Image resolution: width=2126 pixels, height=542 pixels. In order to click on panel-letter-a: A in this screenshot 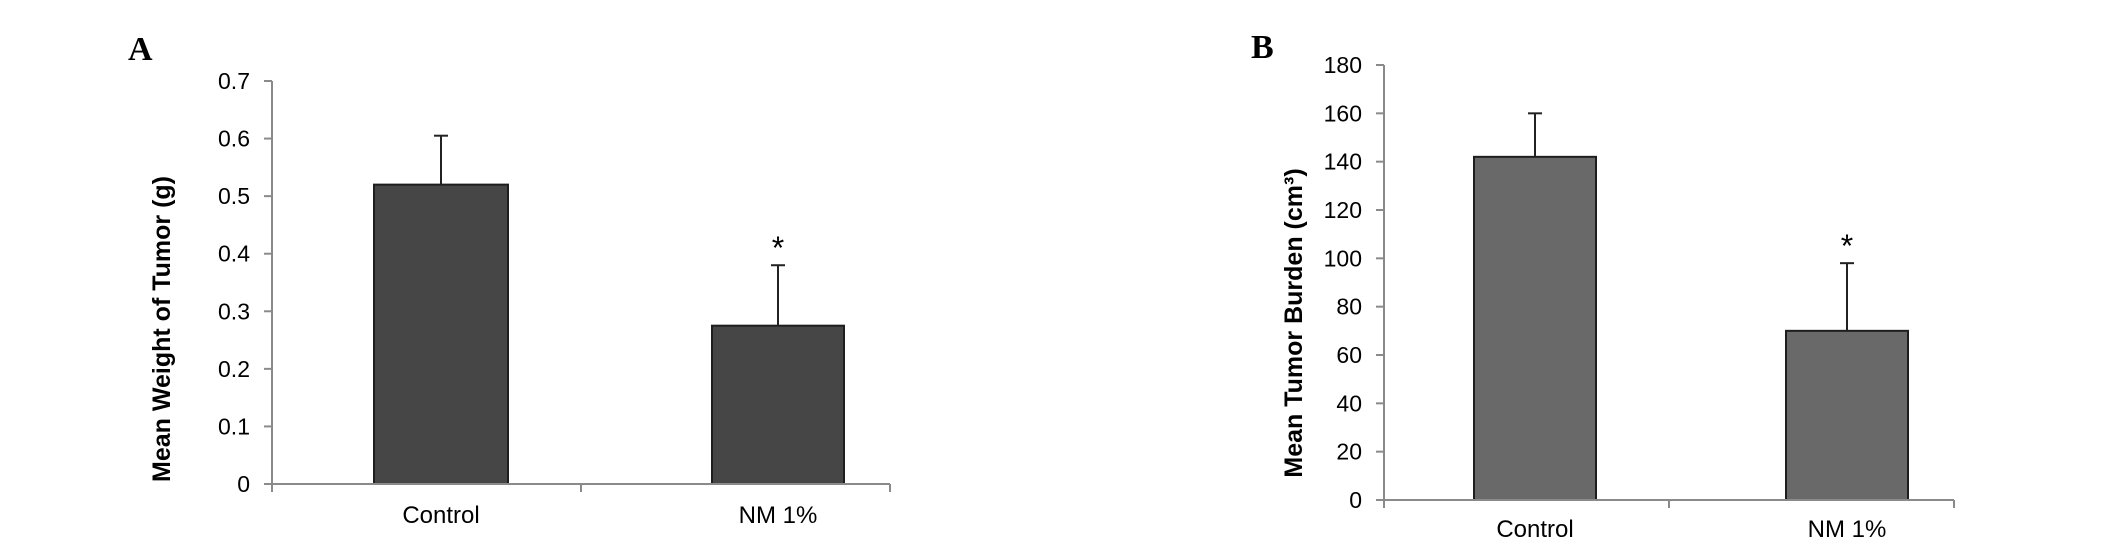, I will do `click(140, 49)`.